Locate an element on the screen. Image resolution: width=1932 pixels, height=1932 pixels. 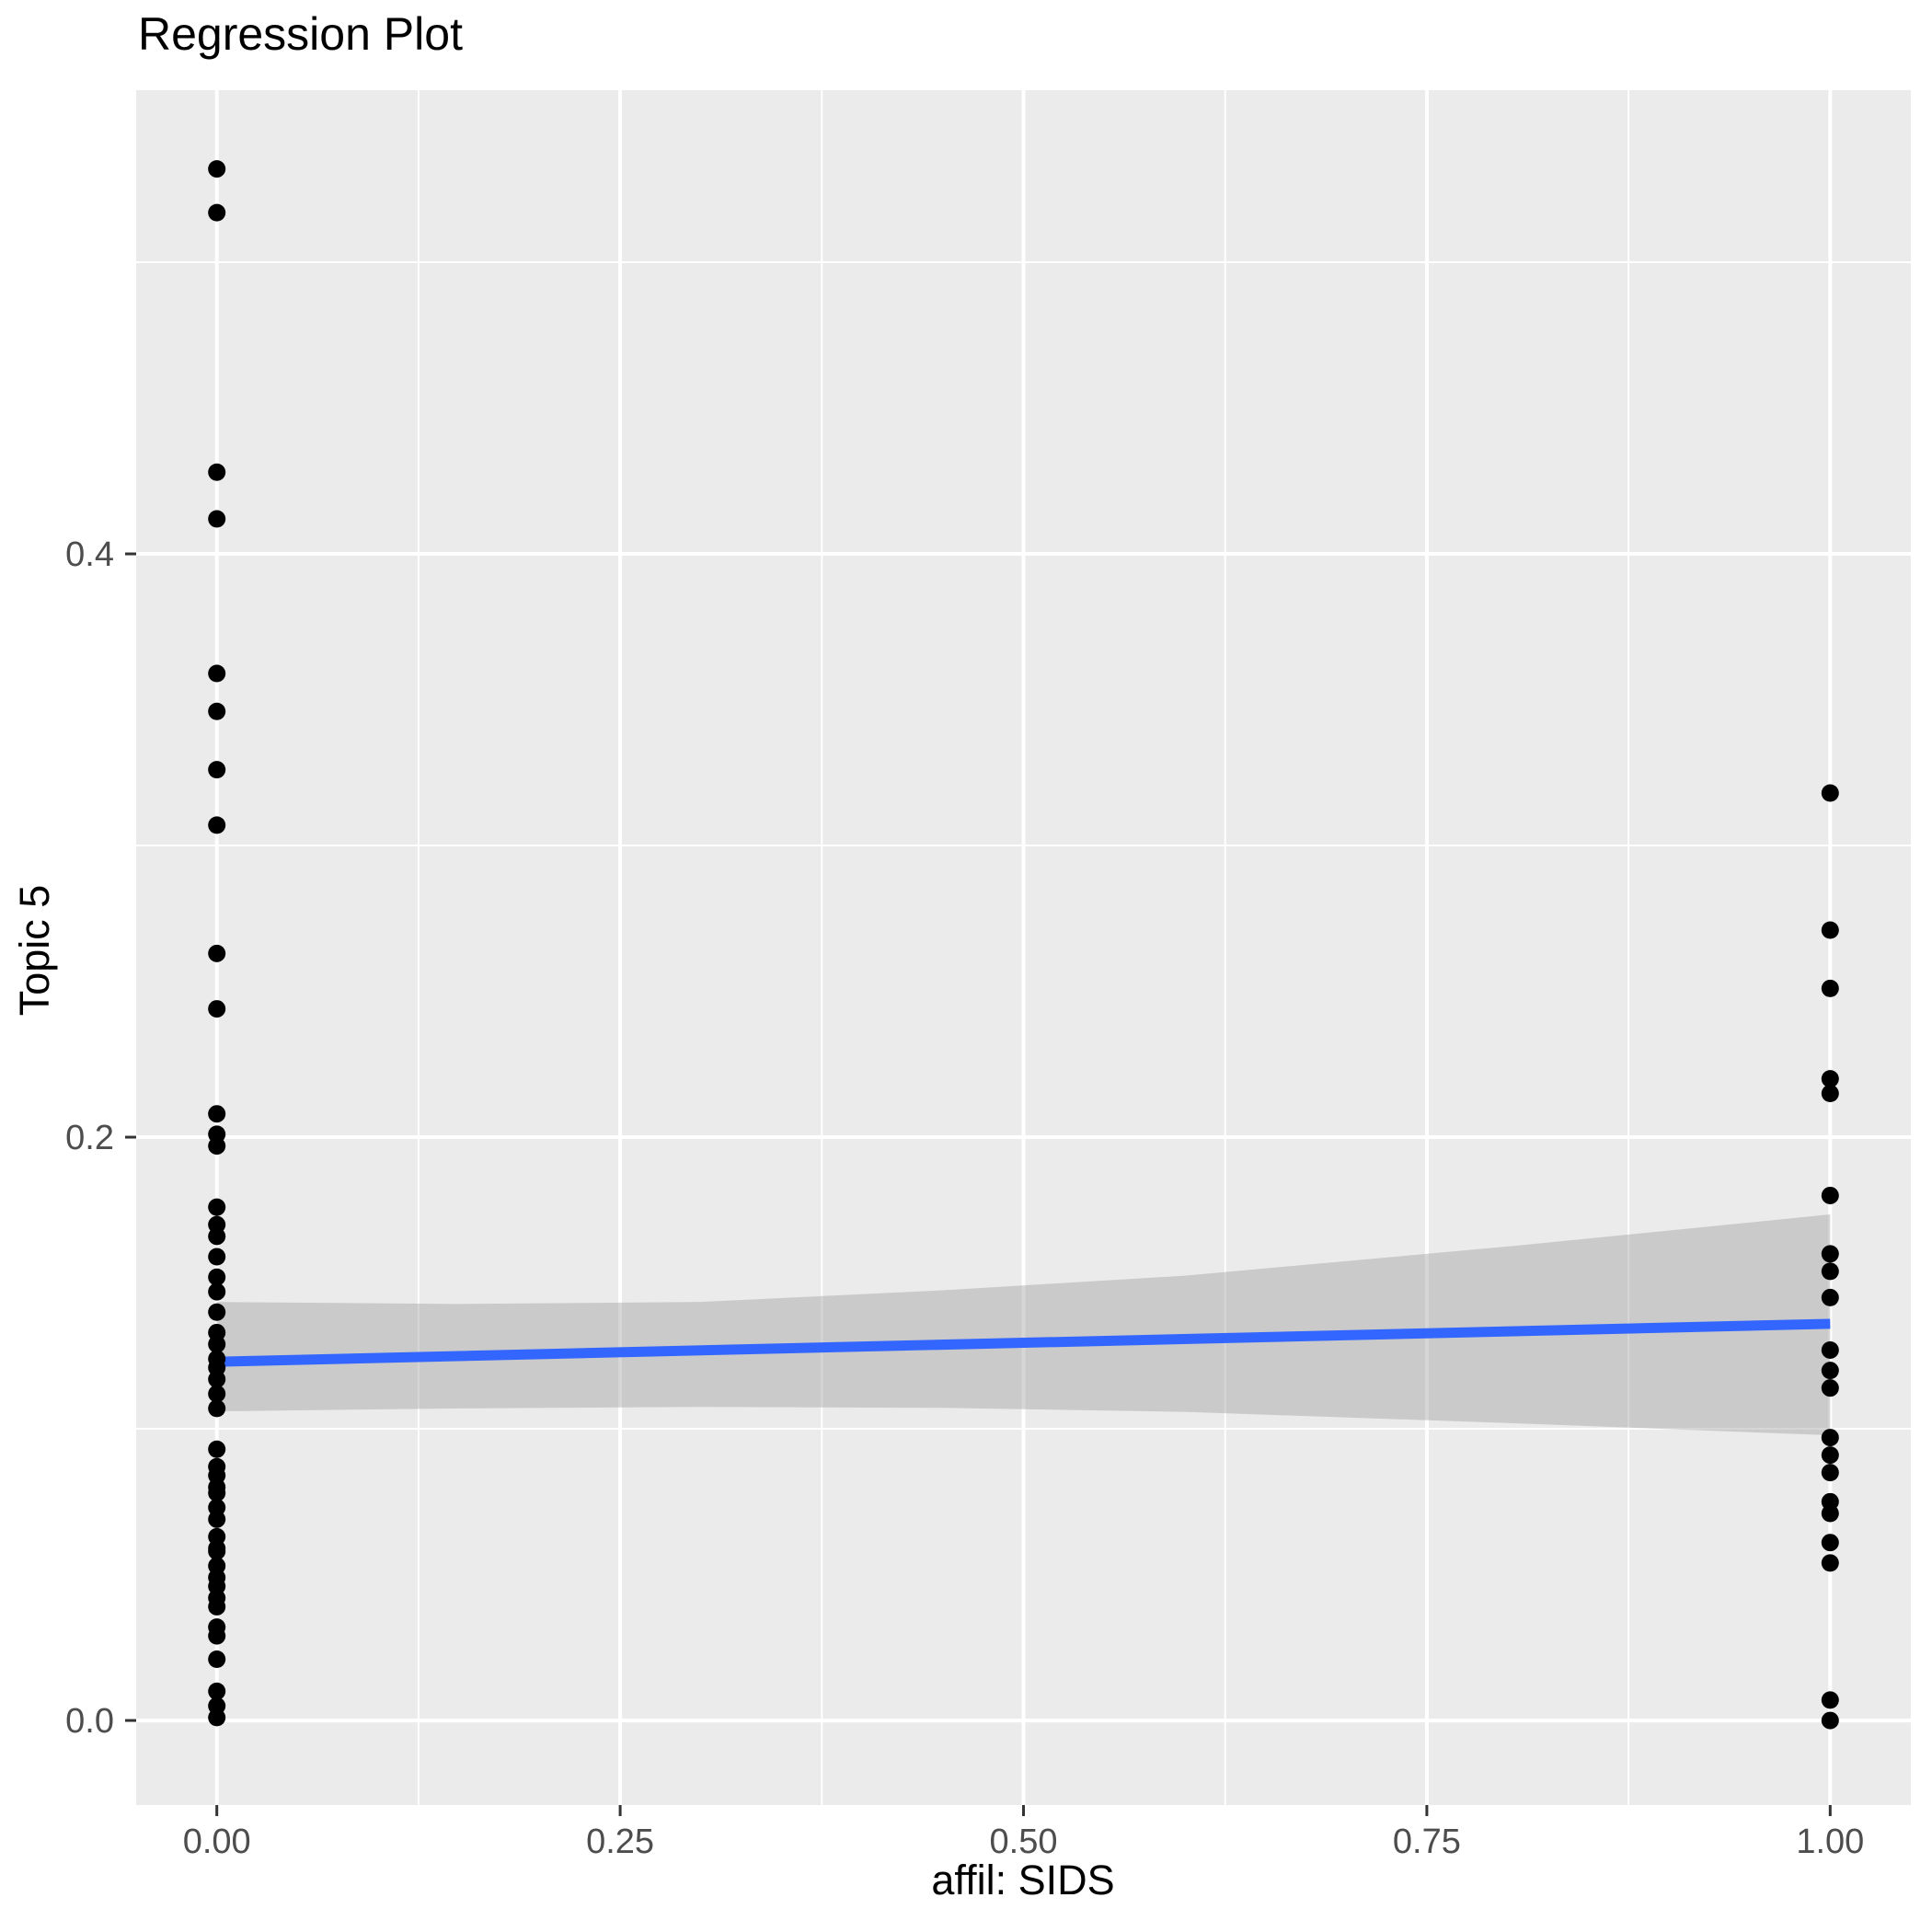
regression-line is located at coordinates (1023, 1342).